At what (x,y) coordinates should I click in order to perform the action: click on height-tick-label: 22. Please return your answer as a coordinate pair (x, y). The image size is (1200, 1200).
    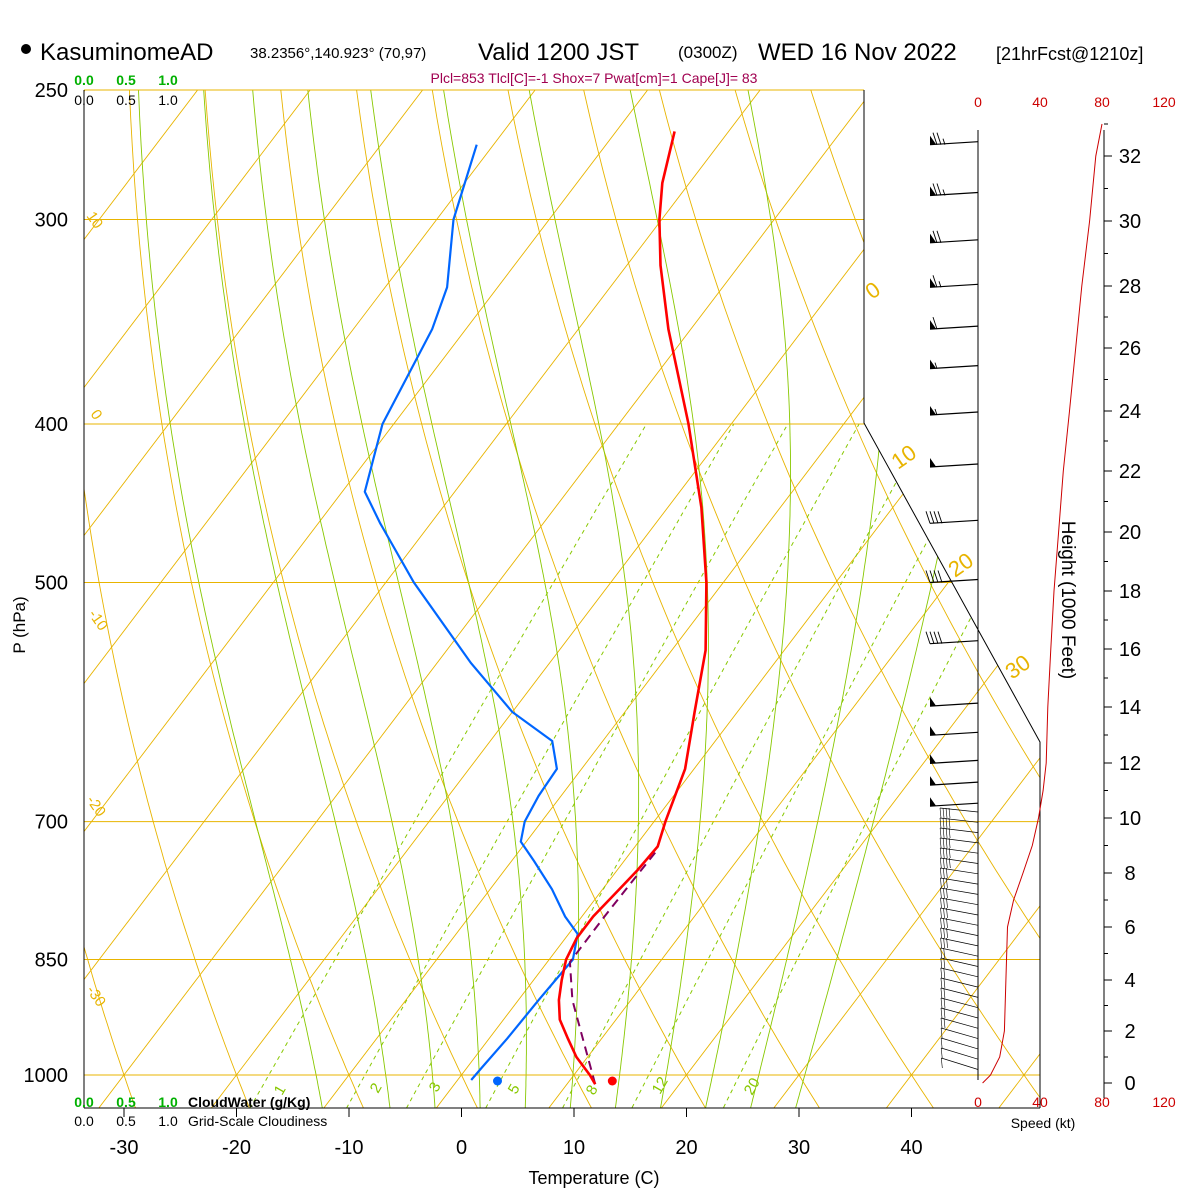
    Looking at the image, I should click on (1130, 472).